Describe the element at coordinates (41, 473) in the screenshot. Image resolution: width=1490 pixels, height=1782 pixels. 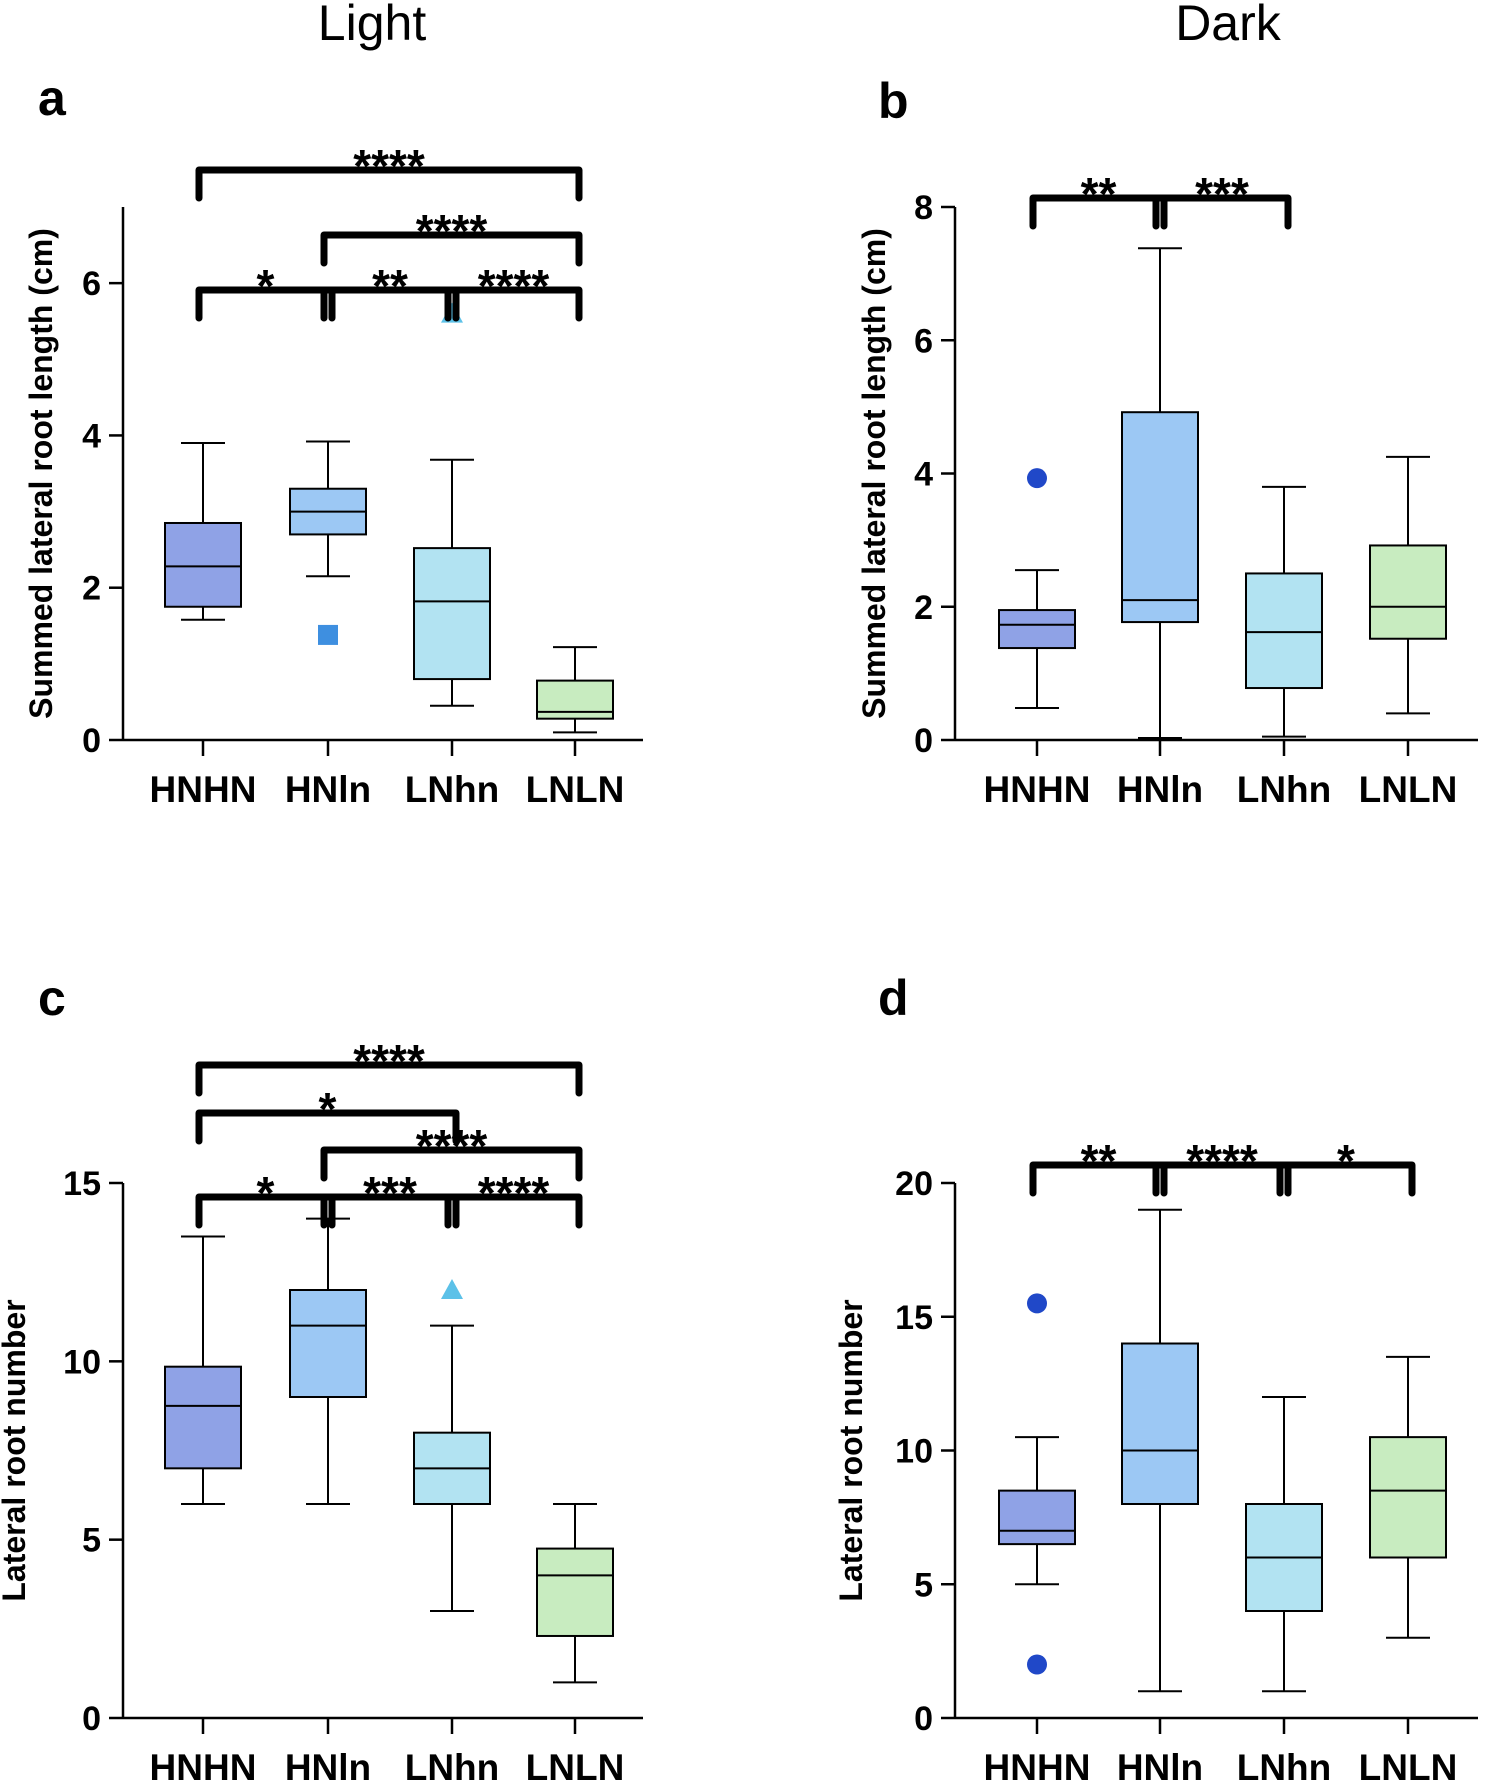
I see `y-axis-label: Summed lateral root length (cm)` at that location.